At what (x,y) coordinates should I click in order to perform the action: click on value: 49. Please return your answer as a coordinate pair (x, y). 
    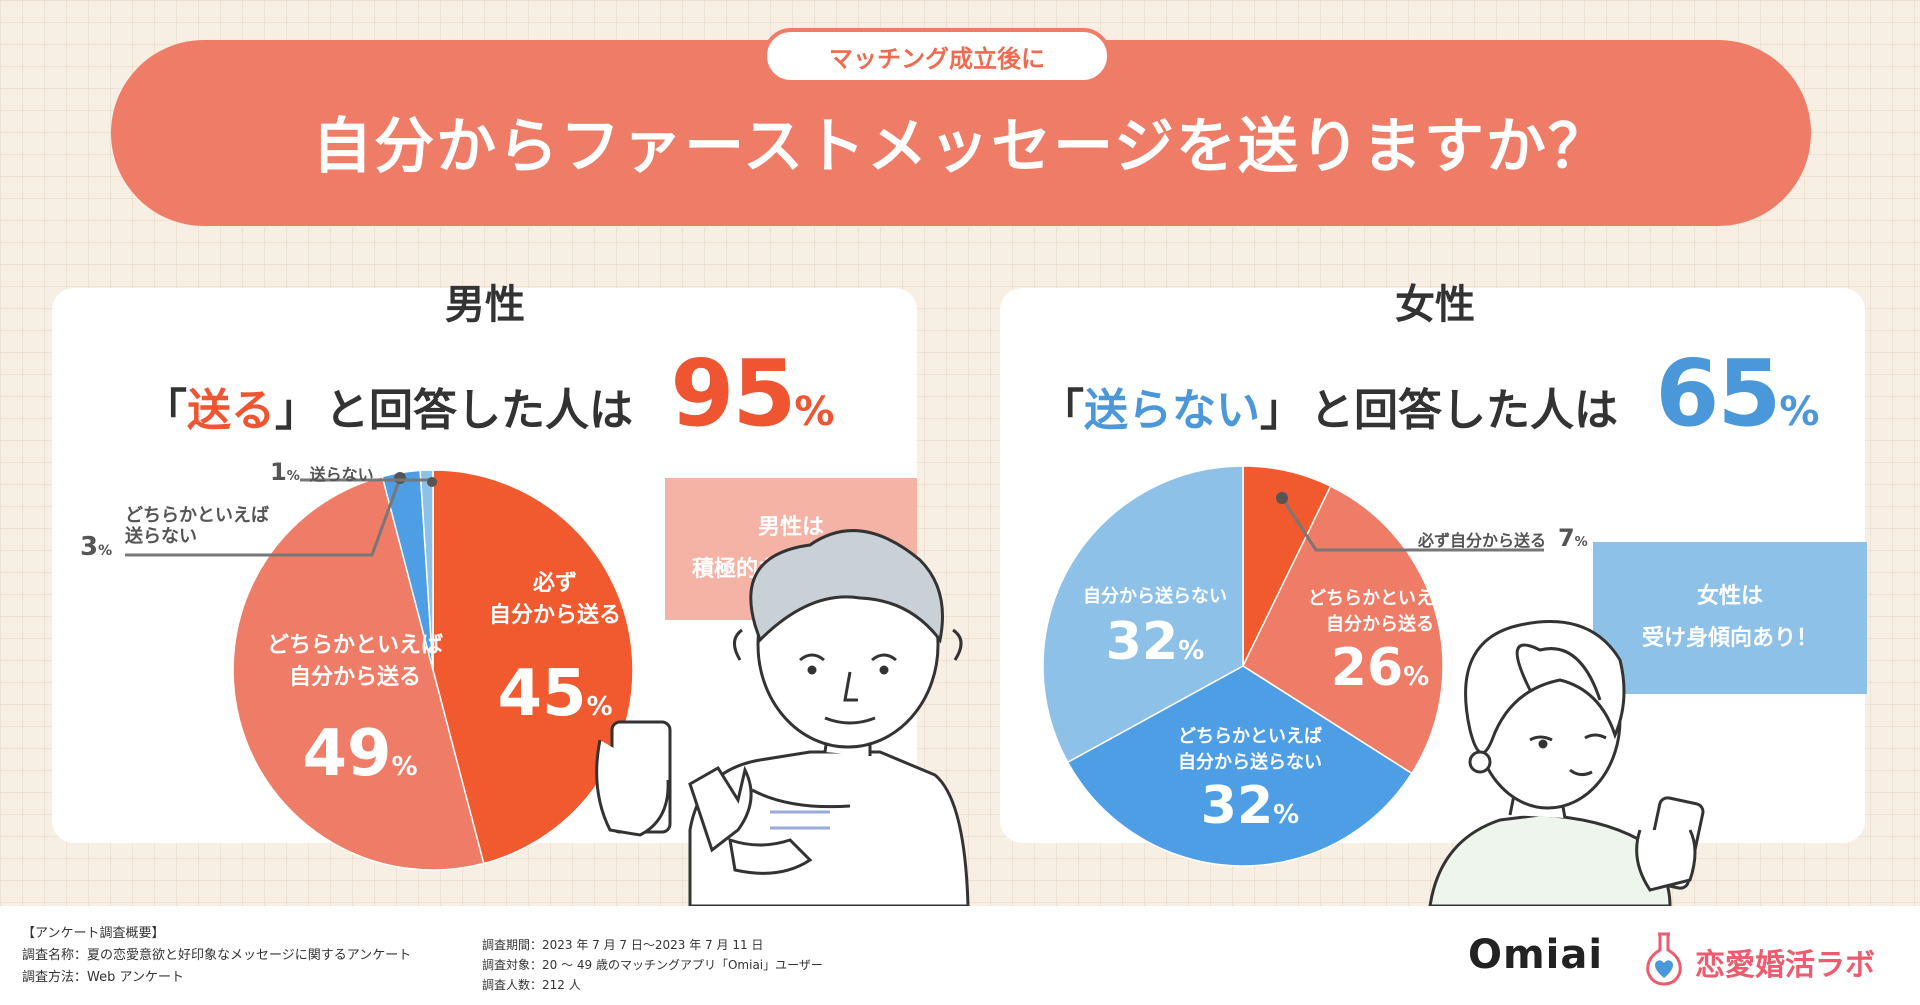
    Looking at the image, I should click on (347, 754).